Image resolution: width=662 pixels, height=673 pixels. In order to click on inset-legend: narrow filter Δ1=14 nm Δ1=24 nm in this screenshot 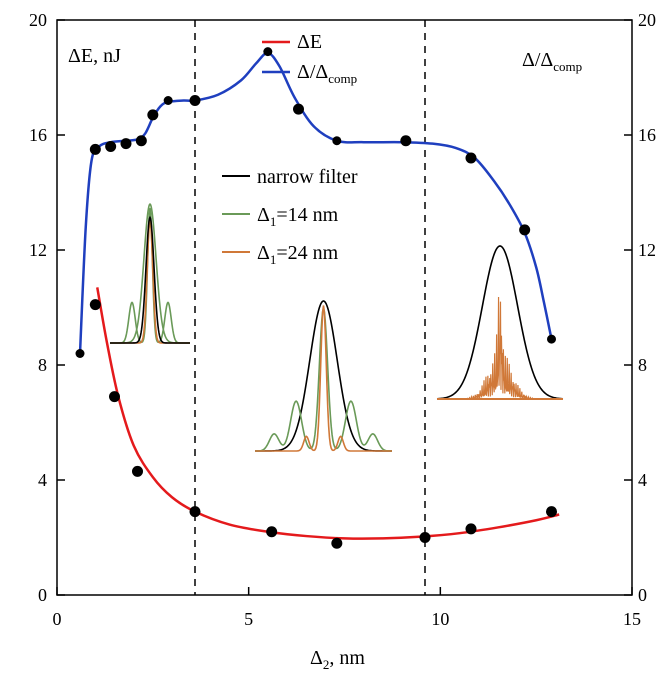, I will do `click(290, 216)`.